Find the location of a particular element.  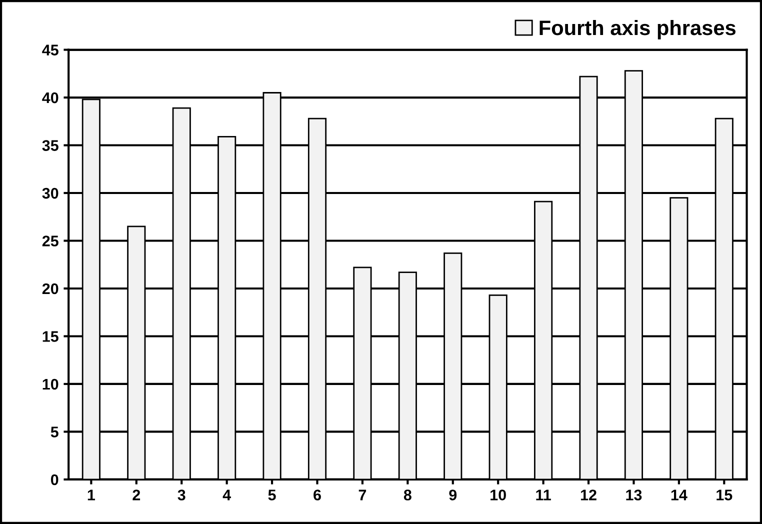

x-tick-label: 13 is located at coordinates (634, 495).